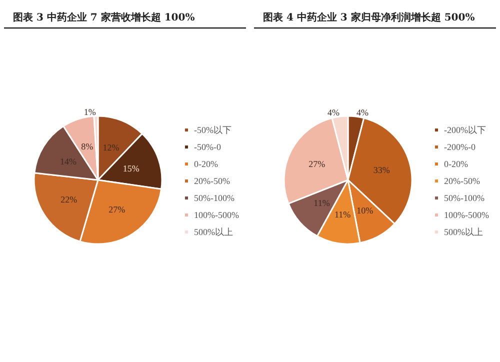  I want to click on data-label: 14%, so click(69, 161).